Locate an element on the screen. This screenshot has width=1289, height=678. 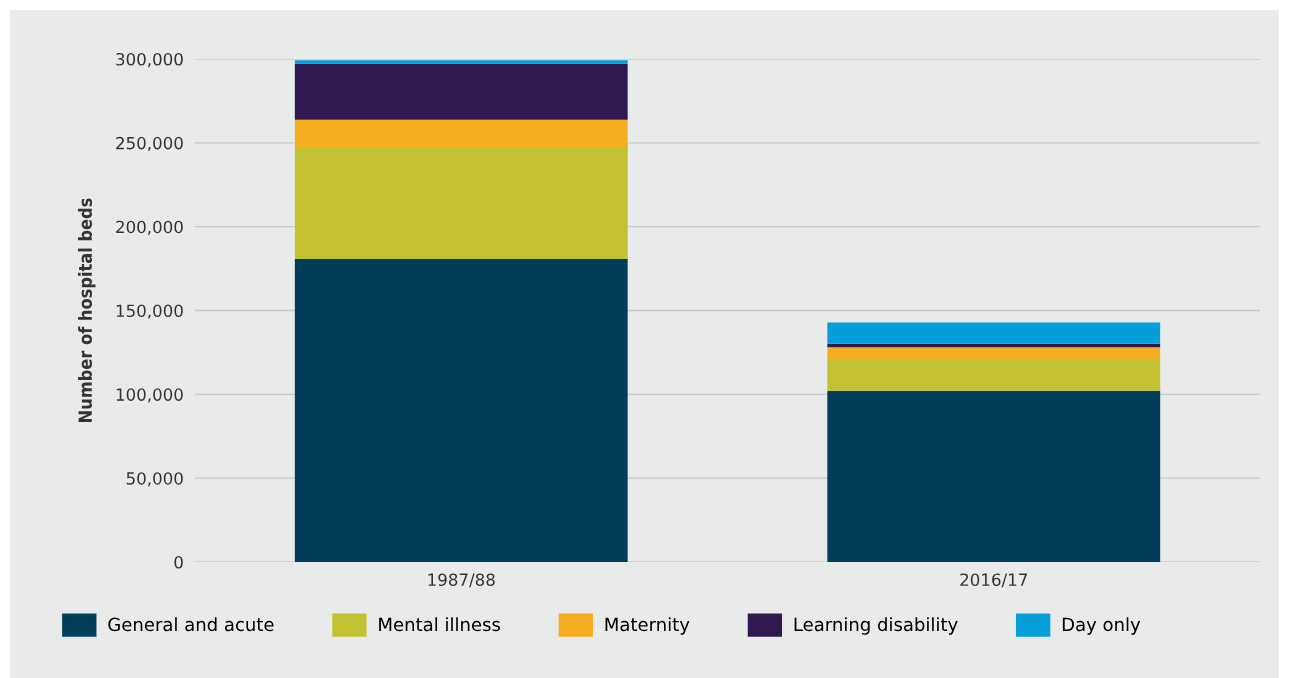
legend-label: Maternity is located at coordinates (647, 626).